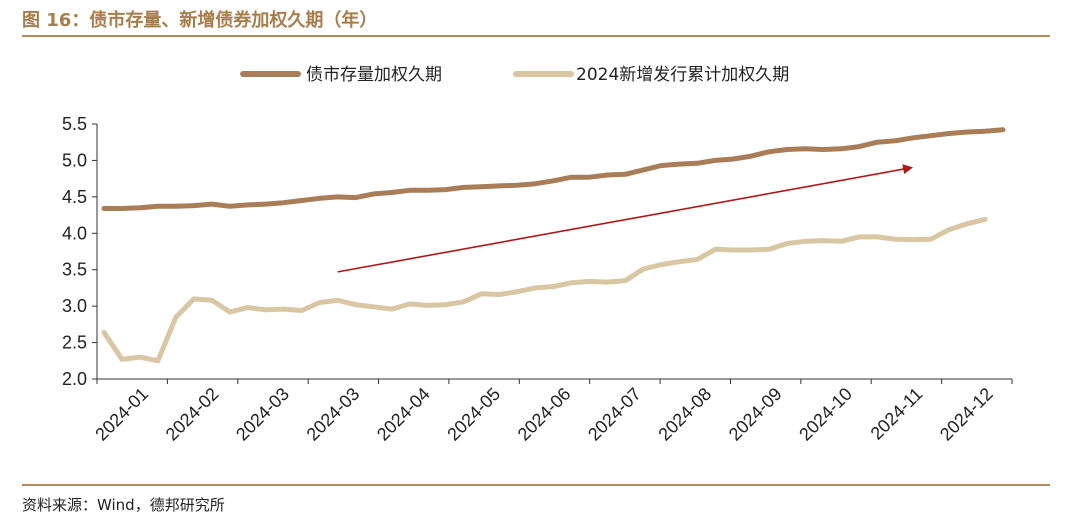 Image resolution: width=1069 pixels, height=531 pixels. Describe the element at coordinates (614, 414) in the screenshot. I see `x-tick-label: 2024-07` at that location.